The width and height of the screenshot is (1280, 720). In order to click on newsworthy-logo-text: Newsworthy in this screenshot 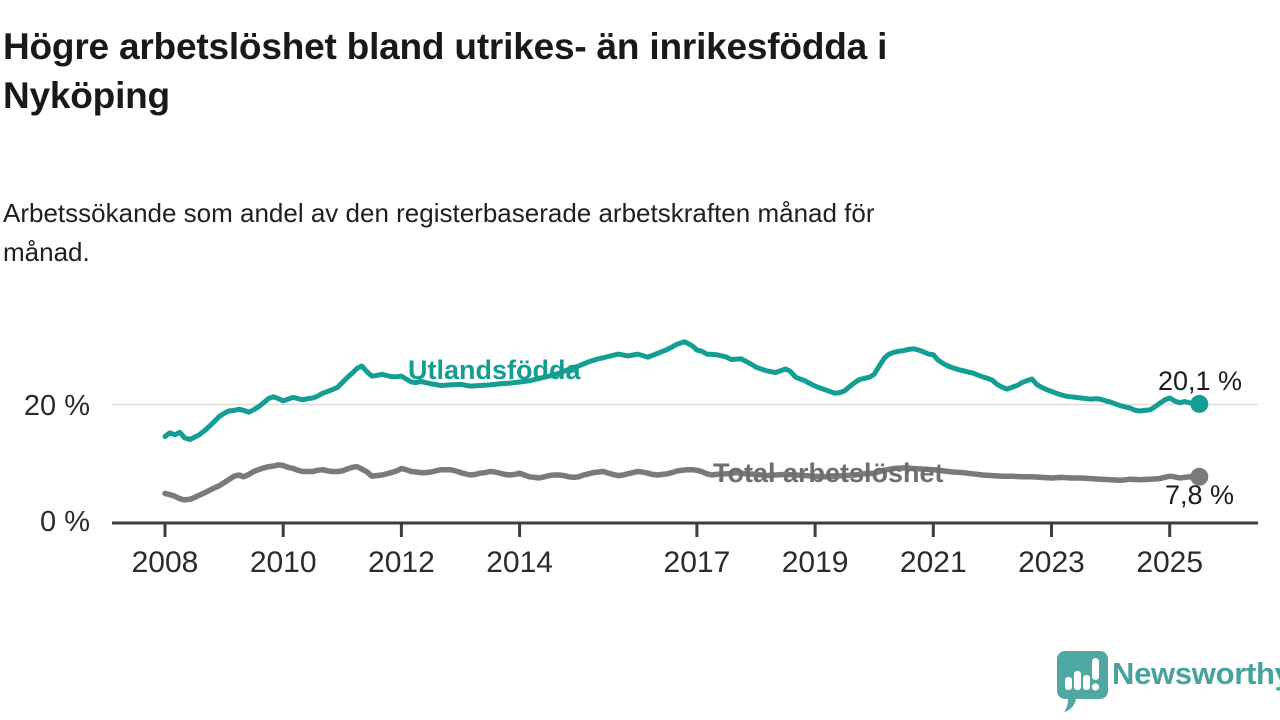, I will do `click(1196, 673)`.